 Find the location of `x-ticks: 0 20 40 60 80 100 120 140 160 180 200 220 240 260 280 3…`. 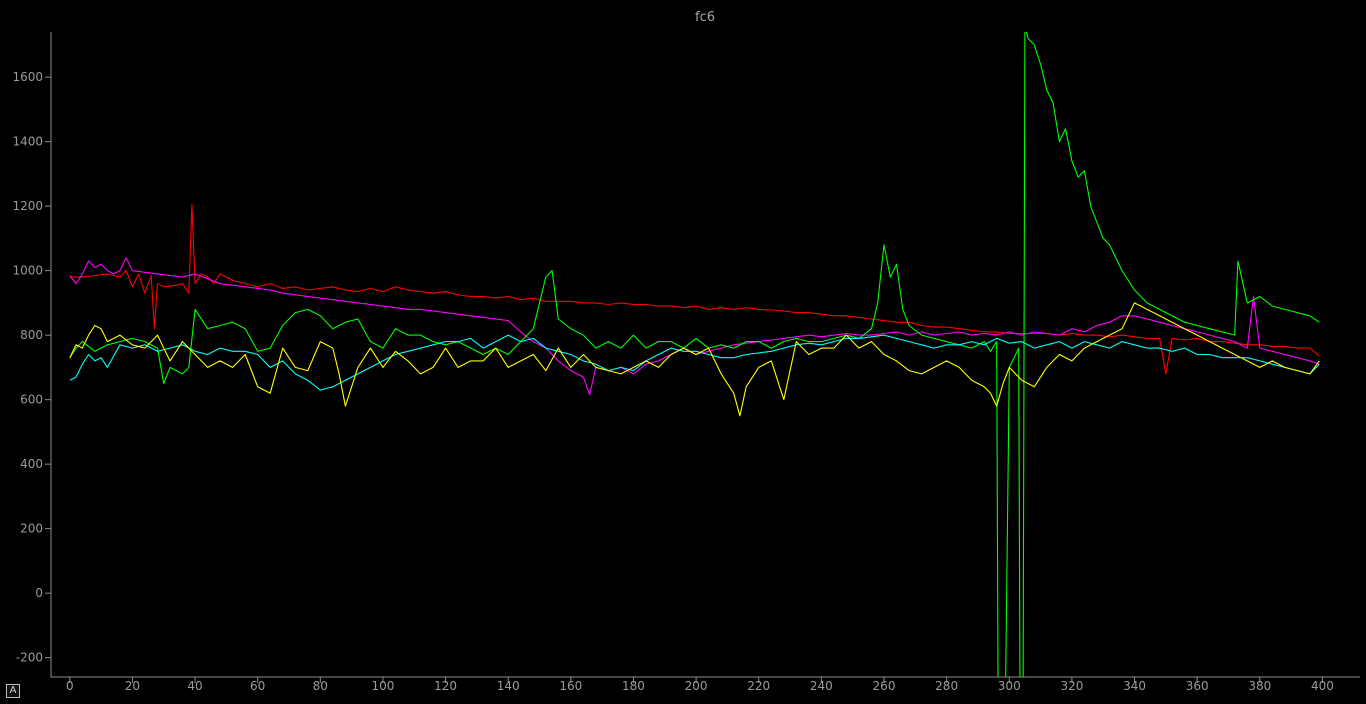

x-ticks: 0 20 40 60 80 100 120 140 160 180 200 220 240 260 280 3… is located at coordinates (700, 685).